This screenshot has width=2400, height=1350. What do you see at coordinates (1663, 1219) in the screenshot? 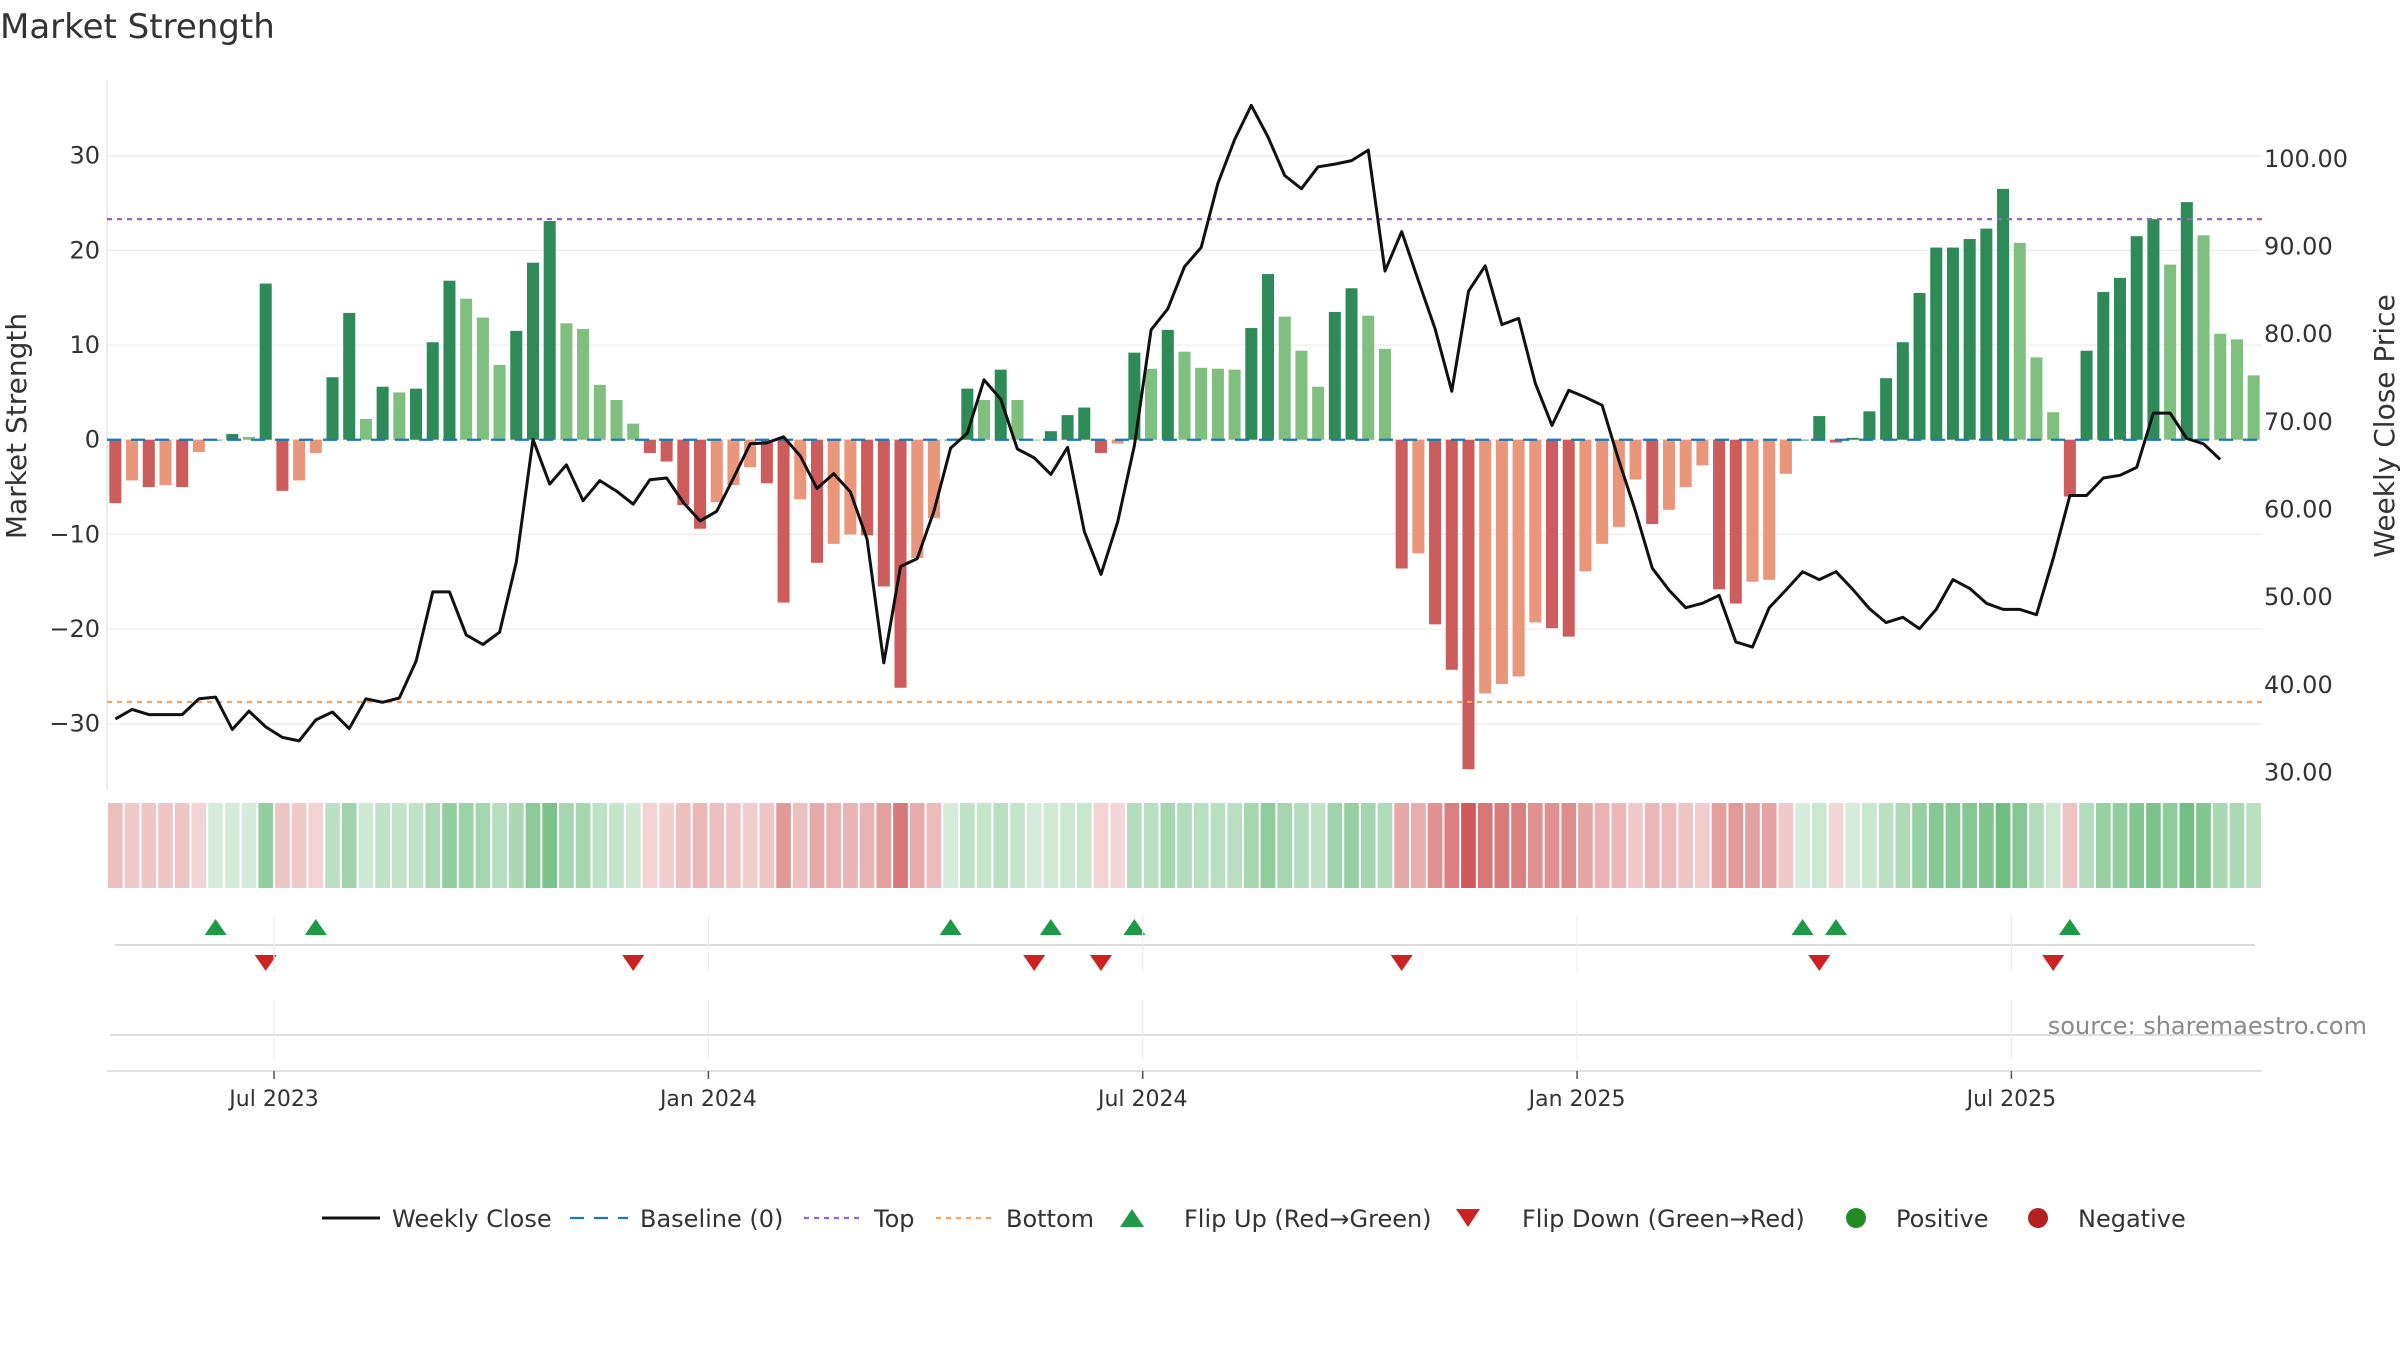
I see `legend-flip-down-label: Flip Down (Green→Red)` at bounding box center [1663, 1219].